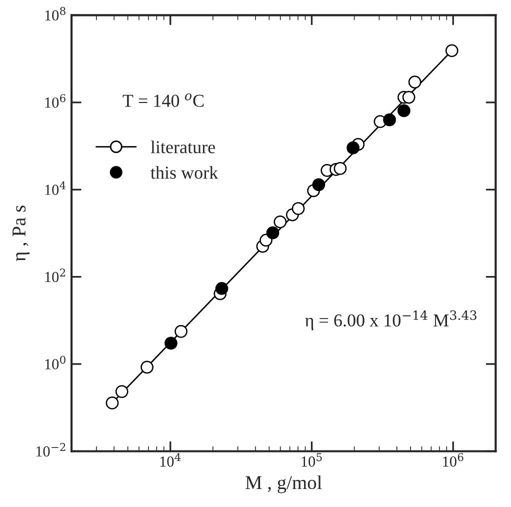  I want to click on y-tick-label: 10$^{2}$, so click(55, 275).